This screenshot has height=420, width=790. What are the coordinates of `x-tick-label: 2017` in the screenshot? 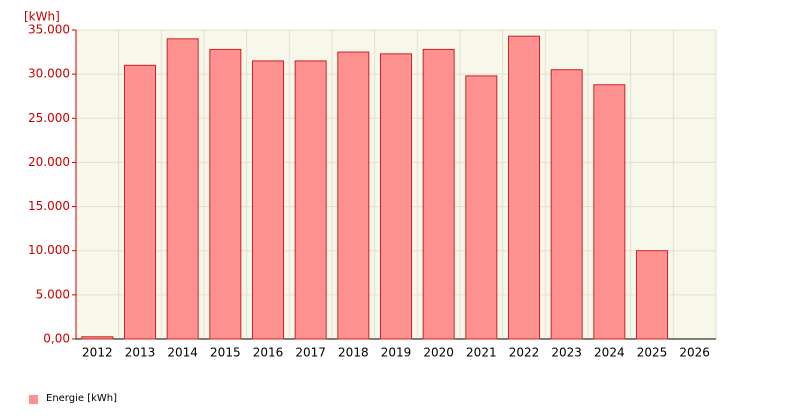 It's located at (310, 353).